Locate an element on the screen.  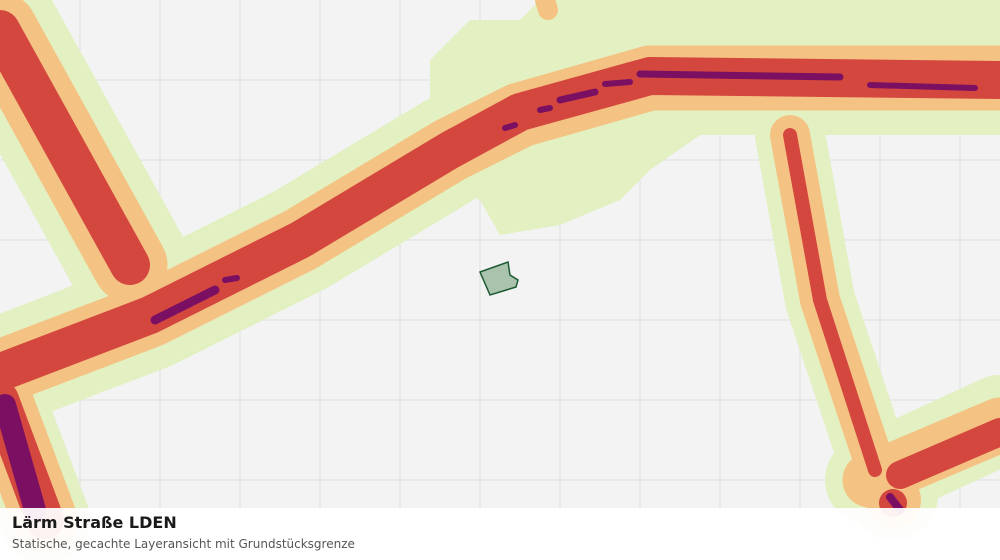
layer-title: Lärm Straße LDEN is located at coordinates (94, 522).